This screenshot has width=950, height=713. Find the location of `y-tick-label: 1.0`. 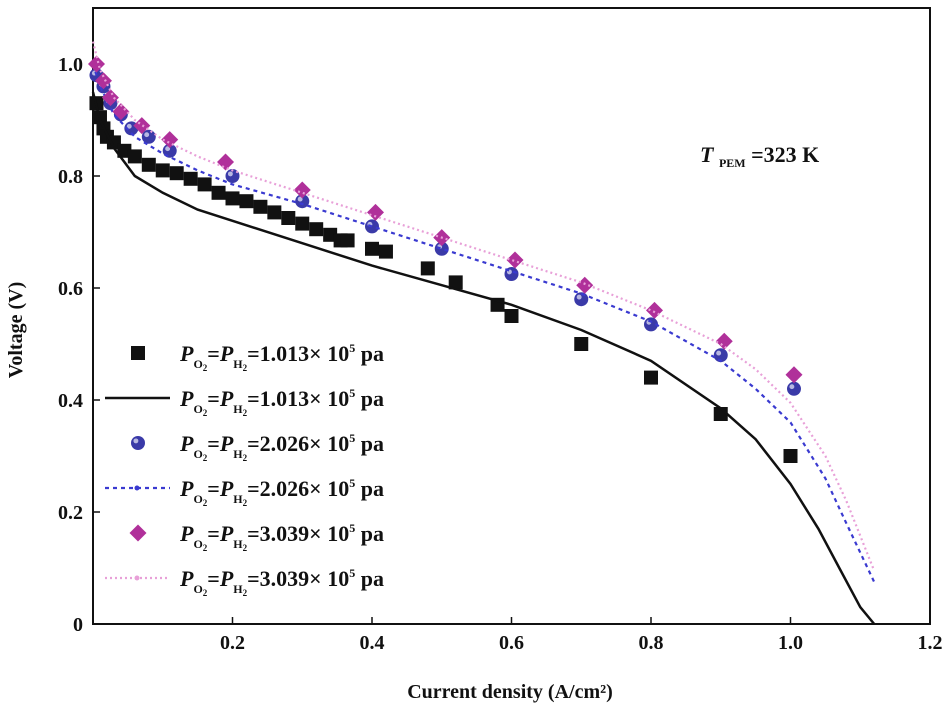

y-tick-label: 1.0 is located at coordinates (70, 65).